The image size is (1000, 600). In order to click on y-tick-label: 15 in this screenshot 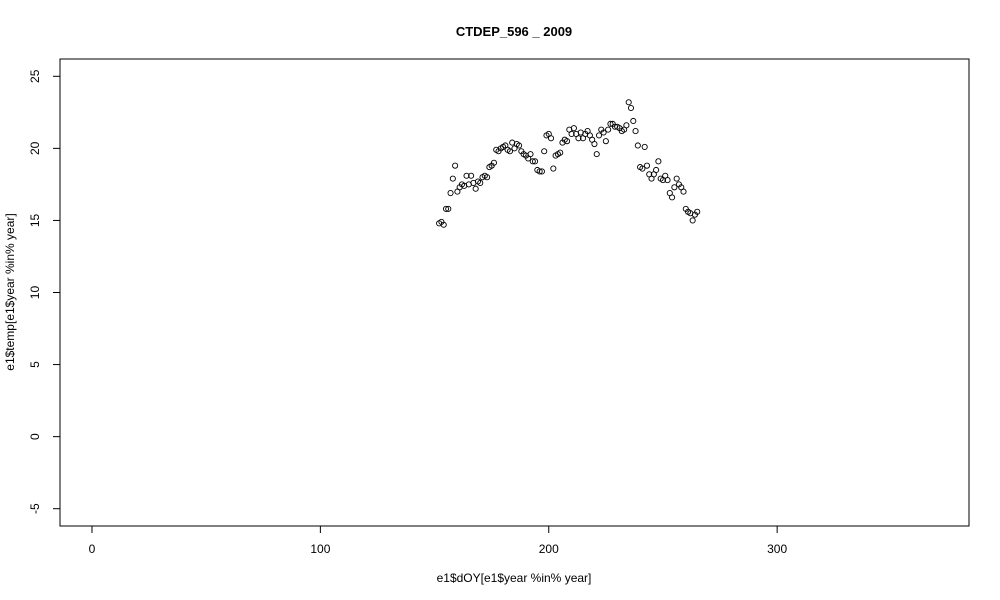, I will do `click(35, 220)`.